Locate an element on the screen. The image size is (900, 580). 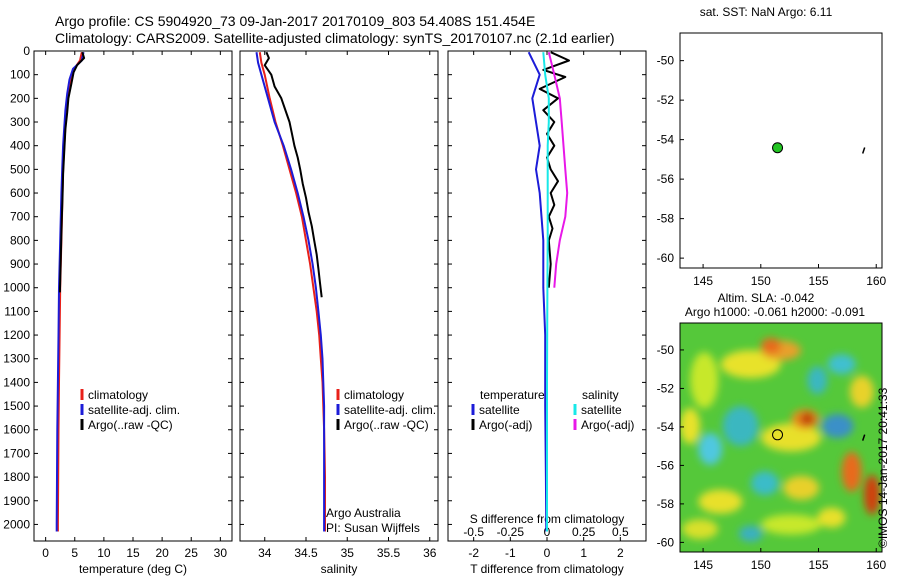
annotation-text: Argo Australia is located at coordinates (363, 513).